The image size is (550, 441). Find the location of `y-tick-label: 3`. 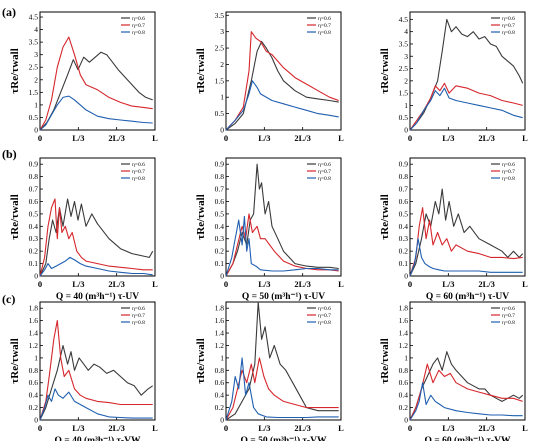

y-tick-label: 3 is located at coordinates (406, 56).